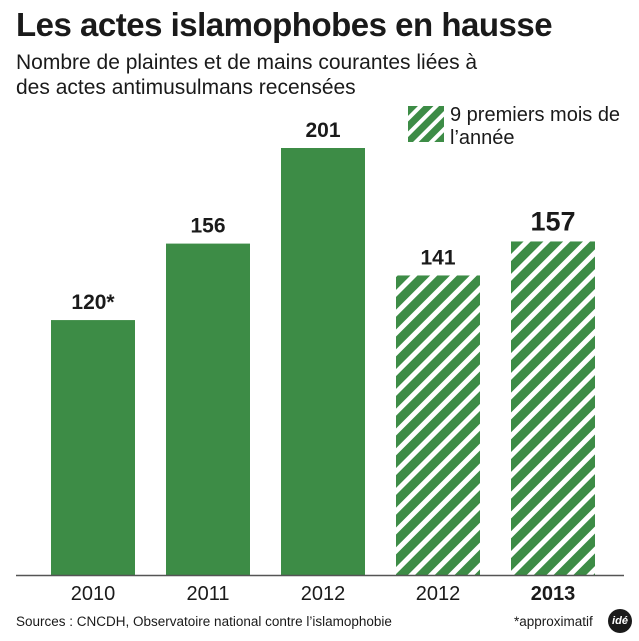 This screenshot has height=641, width=639. Describe the element at coordinates (207, 226) in the screenshot. I see `value-label-1: 156` at that location.